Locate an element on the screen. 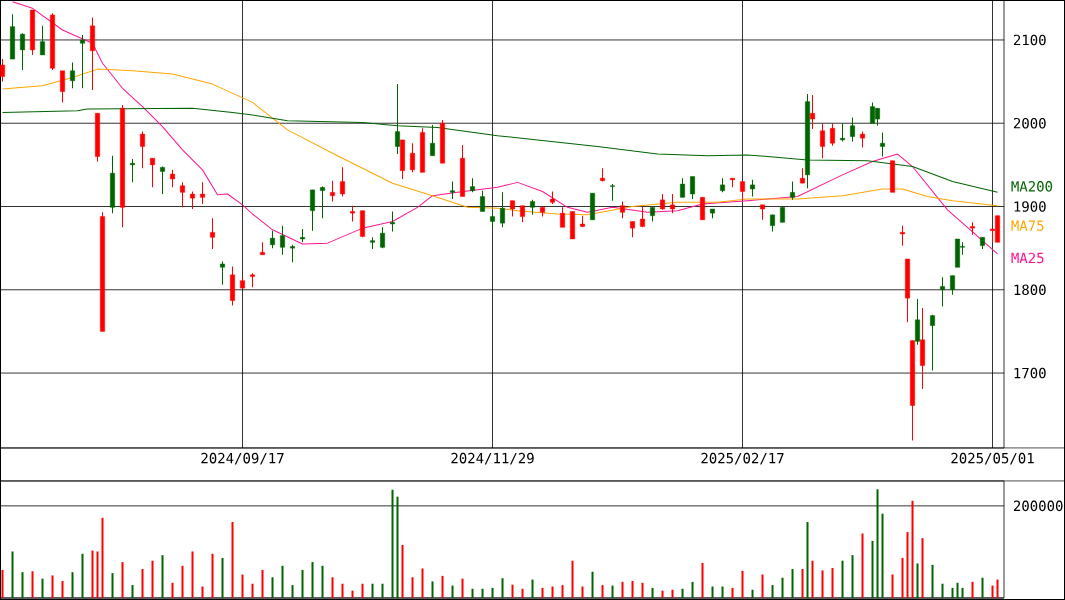 The image size is (1065, 600). y-tick-label: 200000 is located at coordinates (1038, 506).